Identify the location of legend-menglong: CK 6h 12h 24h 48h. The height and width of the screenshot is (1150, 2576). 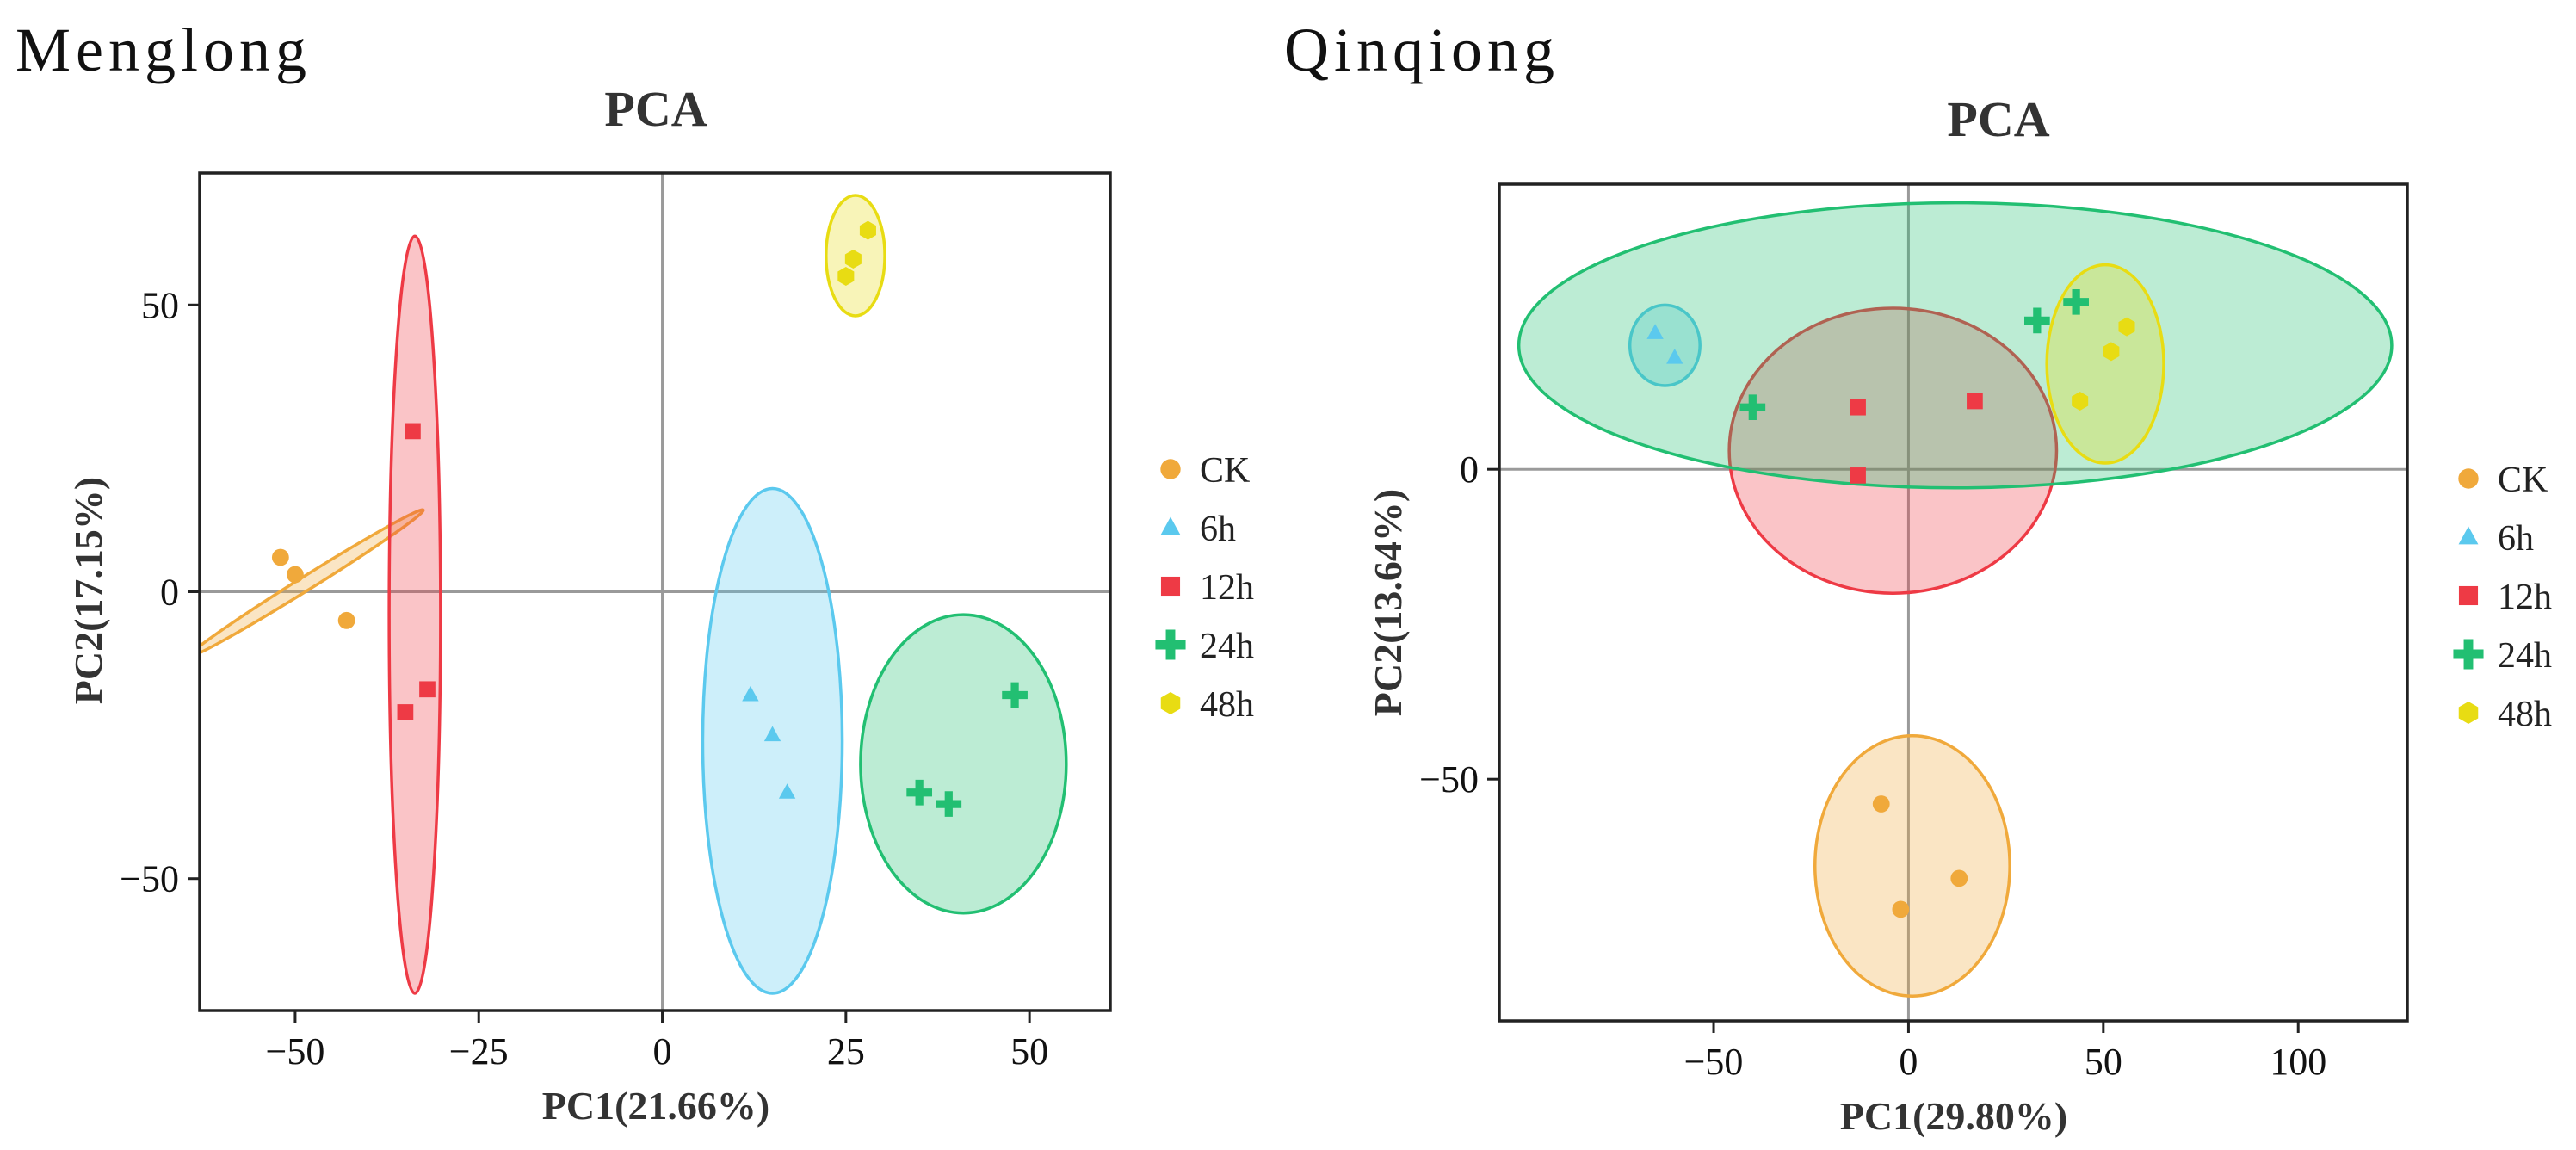
(1204, 588).